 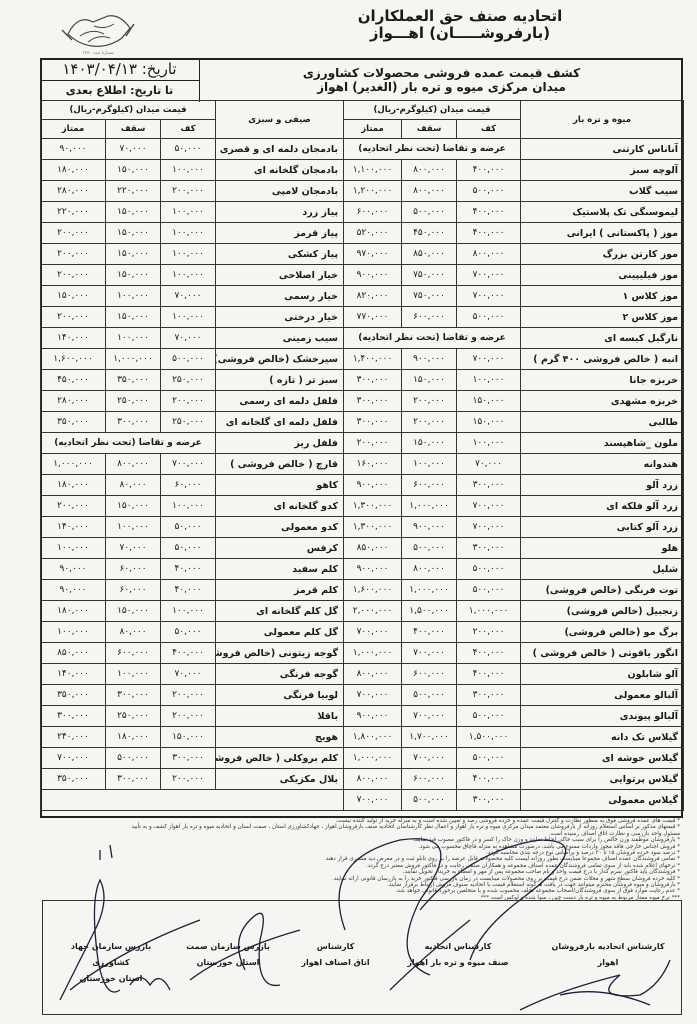 What do you see at coordinates (373, 191) in the screenshot?
I see `fruit-premium-price: ۱,۲۰۰,۰۰۰` at bounding box center [373, 191].